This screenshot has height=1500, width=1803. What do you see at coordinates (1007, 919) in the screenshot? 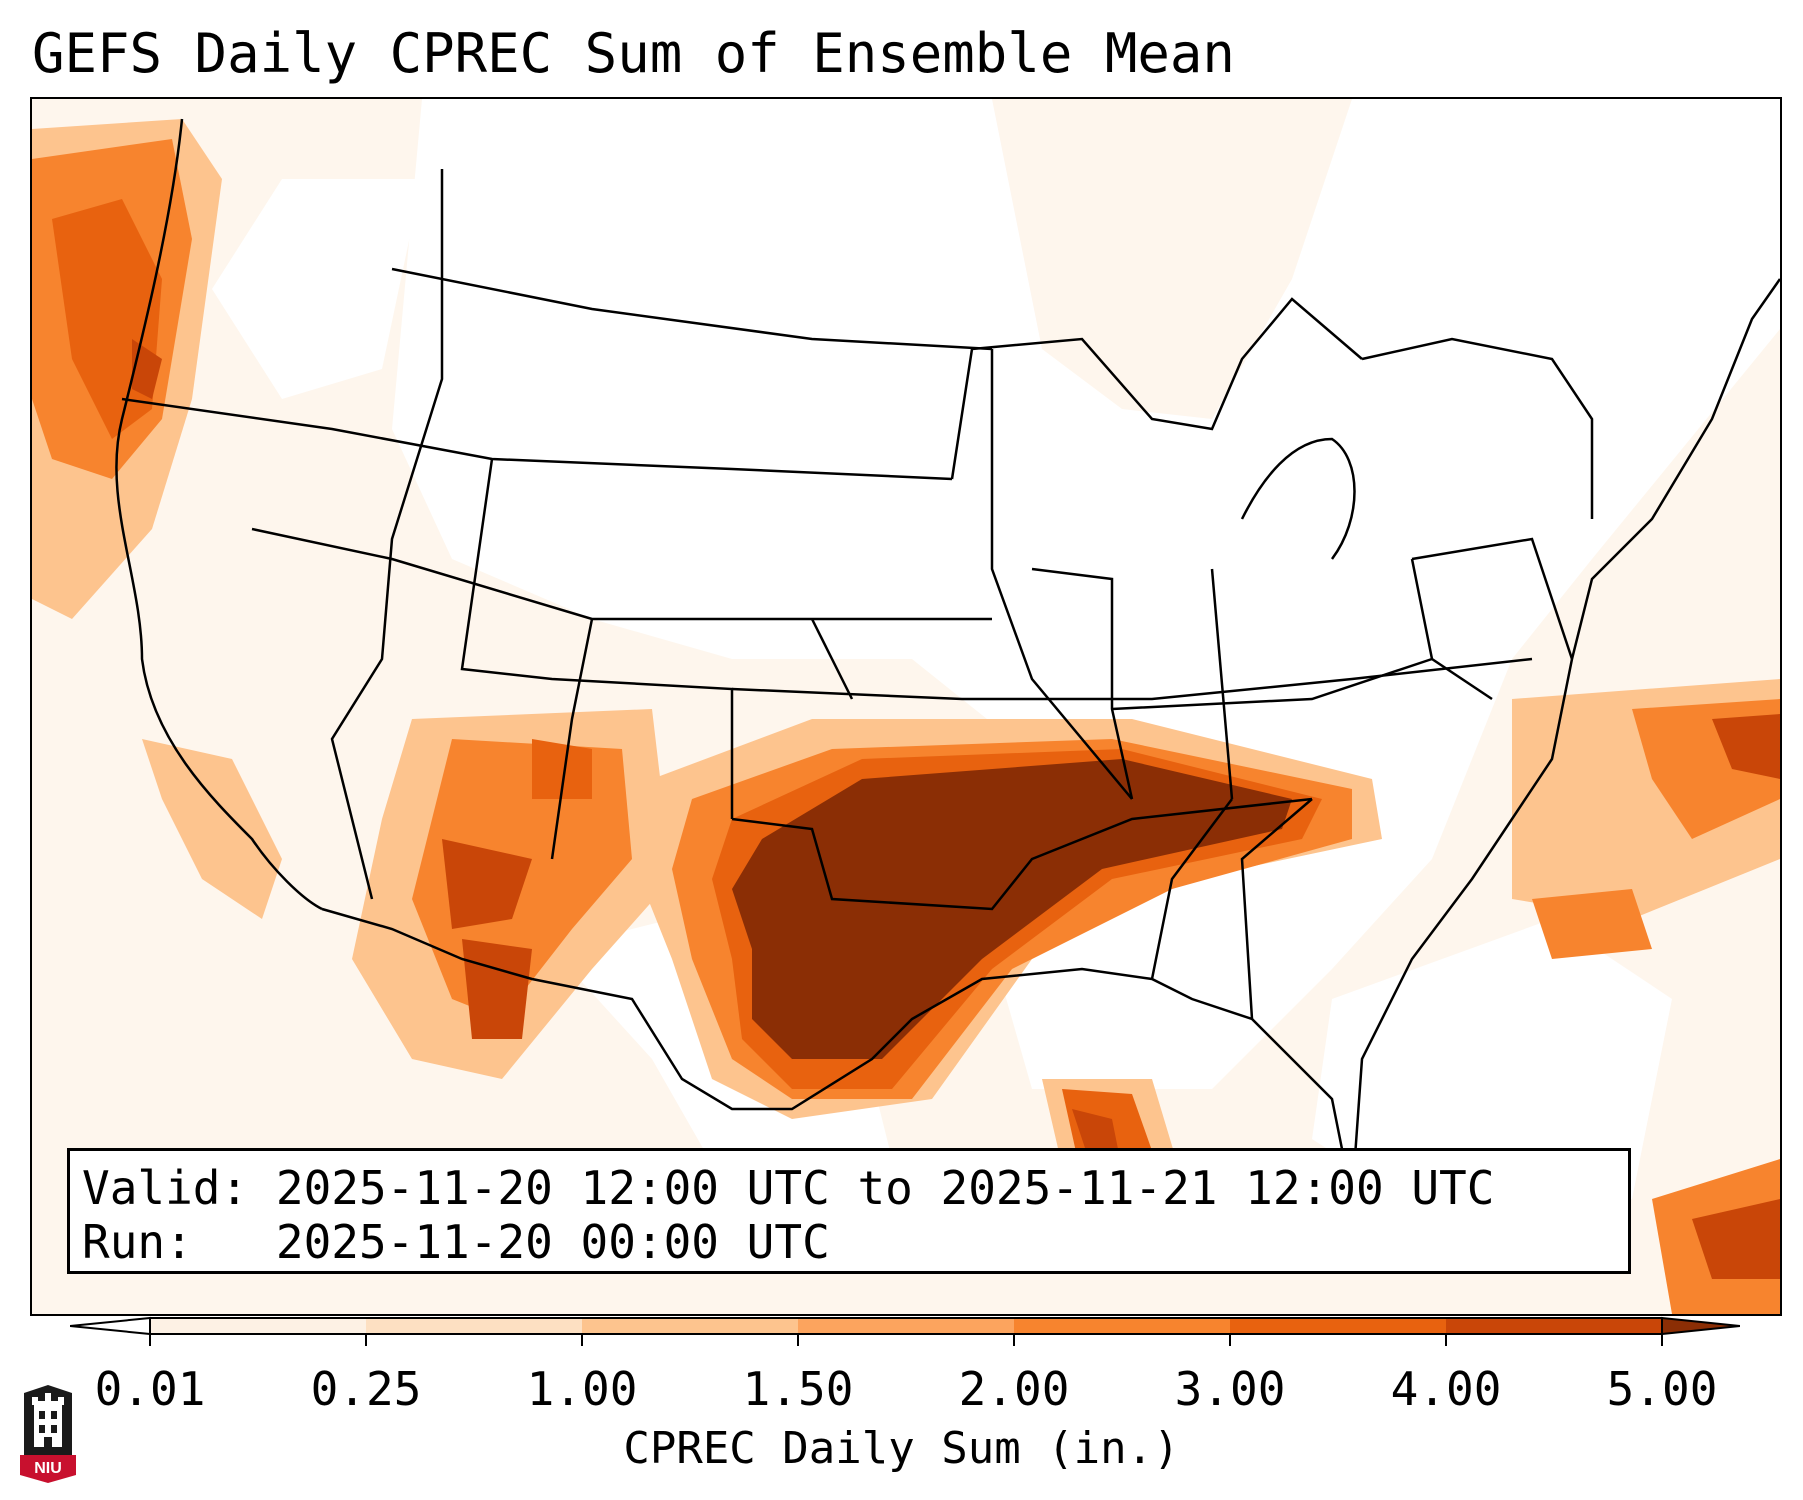
I see `southern-plains-precip` at bounding box center [1007, 919].